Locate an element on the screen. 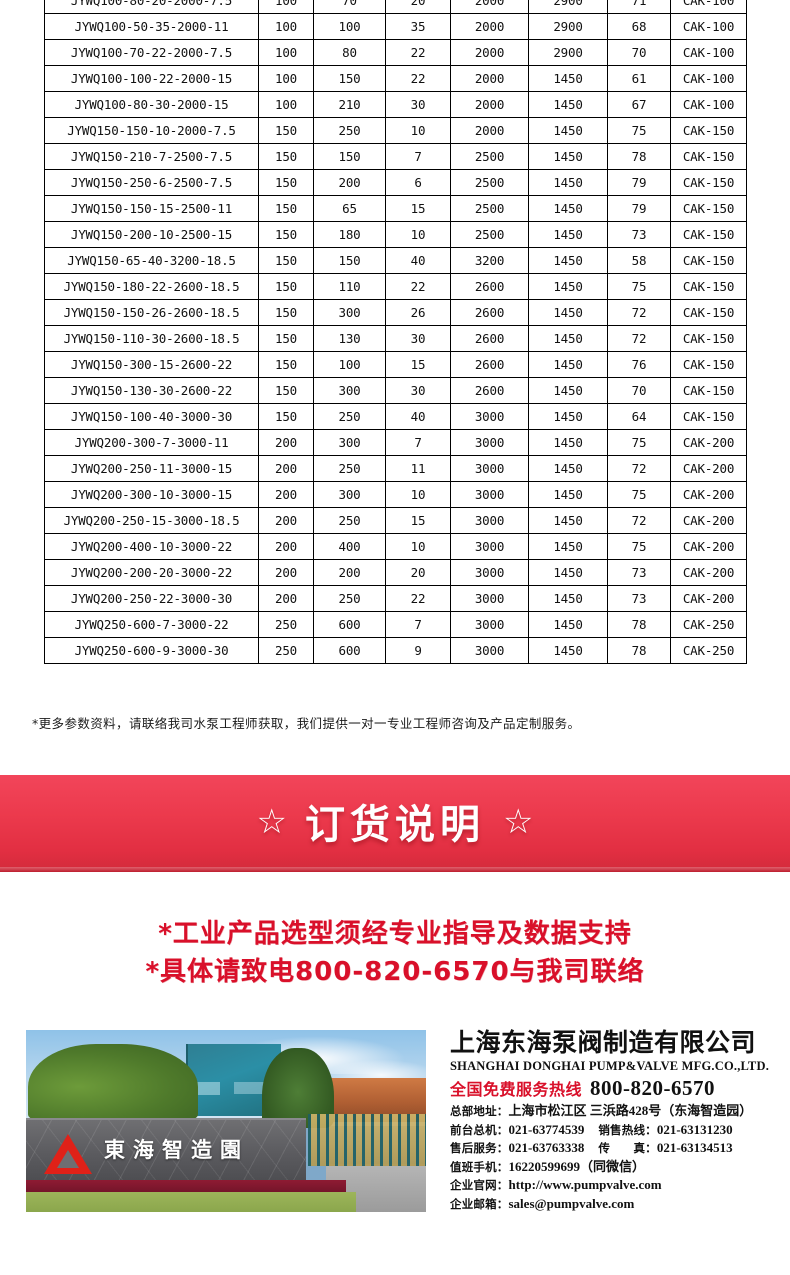  cell-value: 40 is located at coordinates (418, 260).